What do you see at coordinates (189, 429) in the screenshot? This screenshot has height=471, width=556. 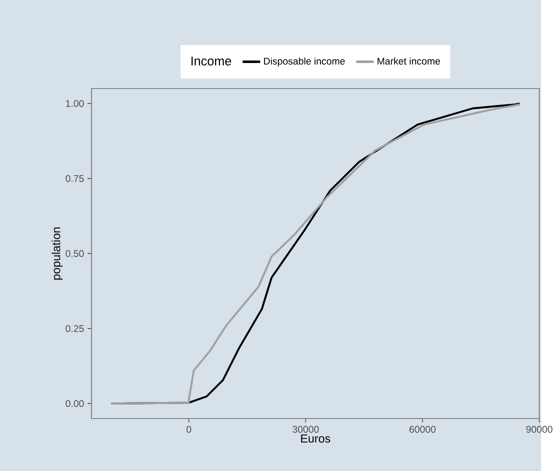 I see `x-tick-label: 0` at bounding box center [189, 429].